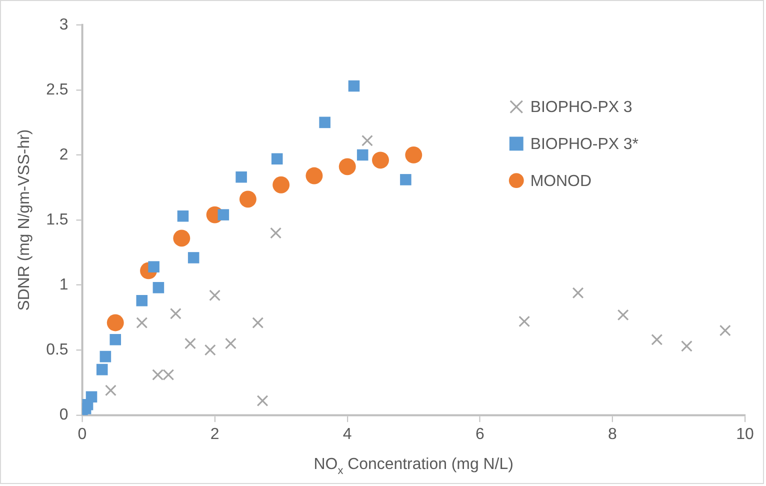  Describe the element at coordinates (347, 434) in the screenshot. I see `x-tick-label: 4` at that location.